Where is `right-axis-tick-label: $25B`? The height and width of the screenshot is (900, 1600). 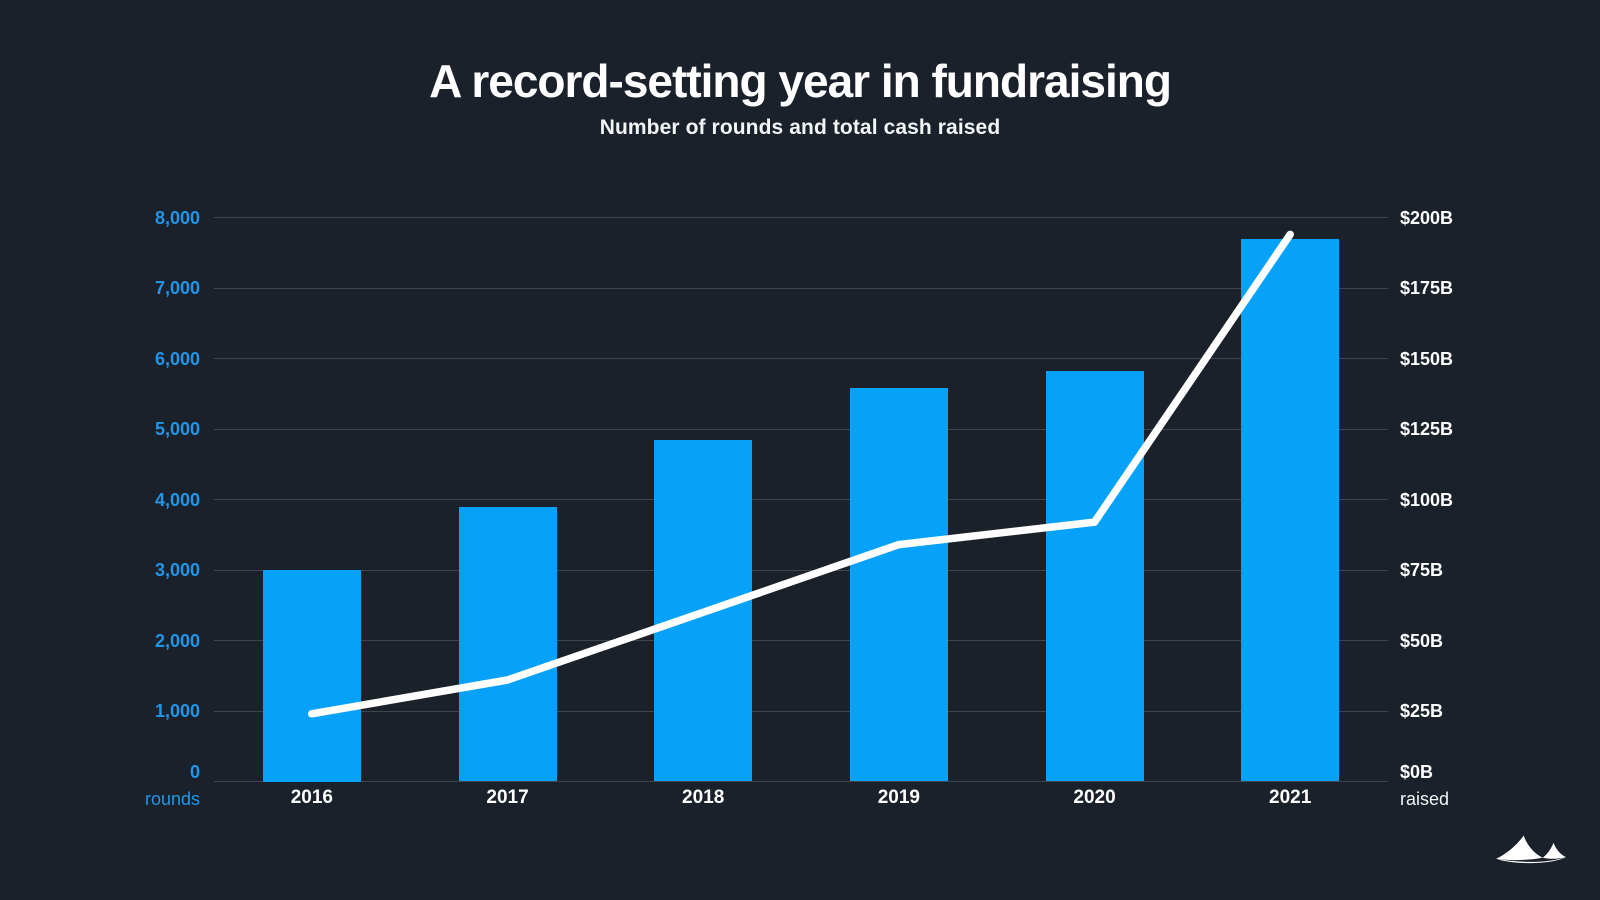 right-axis-tick-label: $25B is located at coordinates (1422, 711).